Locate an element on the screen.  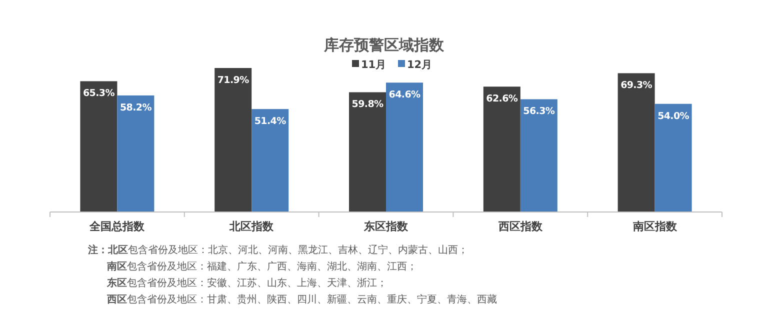
data-label: 51.4% is located at coordinates (270, 122).